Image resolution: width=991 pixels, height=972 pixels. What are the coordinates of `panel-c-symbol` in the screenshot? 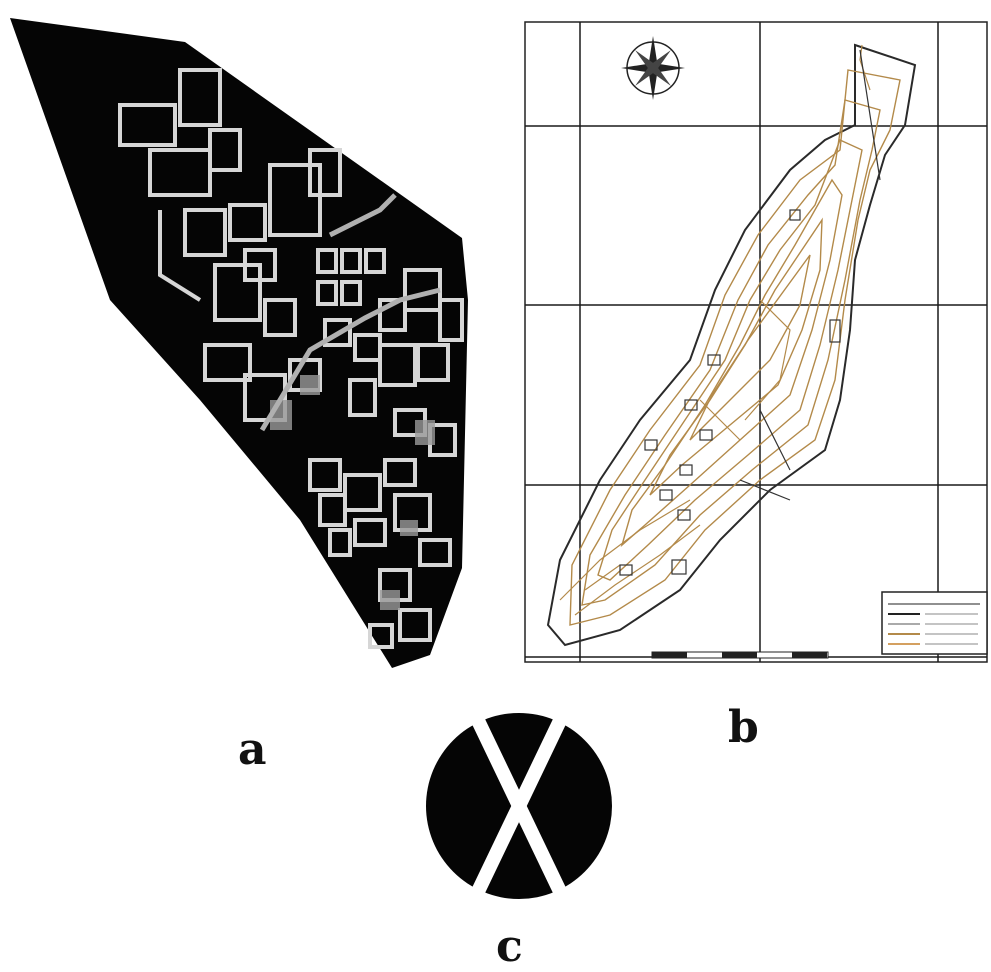 It's located at (519, 806).